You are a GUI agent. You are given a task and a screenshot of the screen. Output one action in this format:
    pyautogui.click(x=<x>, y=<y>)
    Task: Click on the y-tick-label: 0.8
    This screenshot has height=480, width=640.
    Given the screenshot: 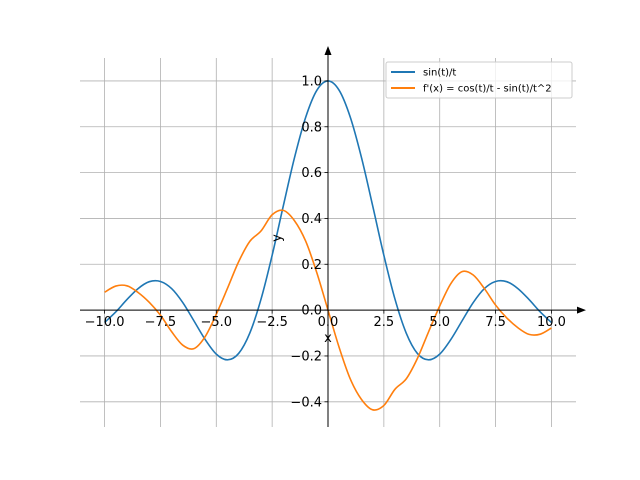 What is the action you would take?
    pyautogui.click(x=311, y=127)
    